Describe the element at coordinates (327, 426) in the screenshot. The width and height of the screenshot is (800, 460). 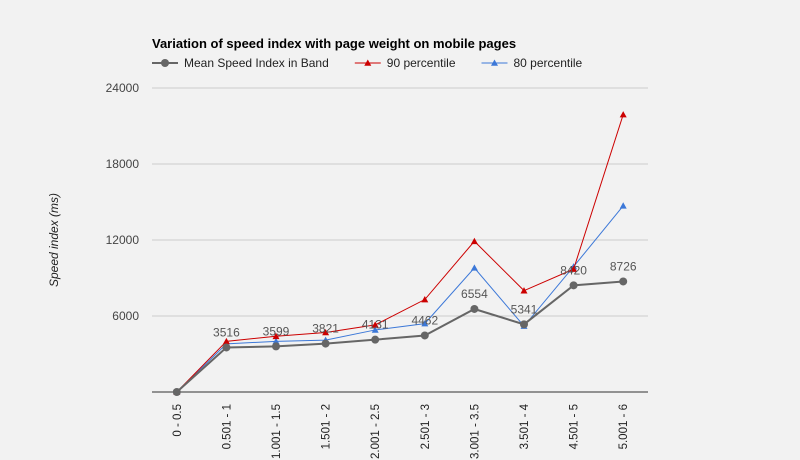
I see `x-tick-label: 1.501 - 2` at that location.